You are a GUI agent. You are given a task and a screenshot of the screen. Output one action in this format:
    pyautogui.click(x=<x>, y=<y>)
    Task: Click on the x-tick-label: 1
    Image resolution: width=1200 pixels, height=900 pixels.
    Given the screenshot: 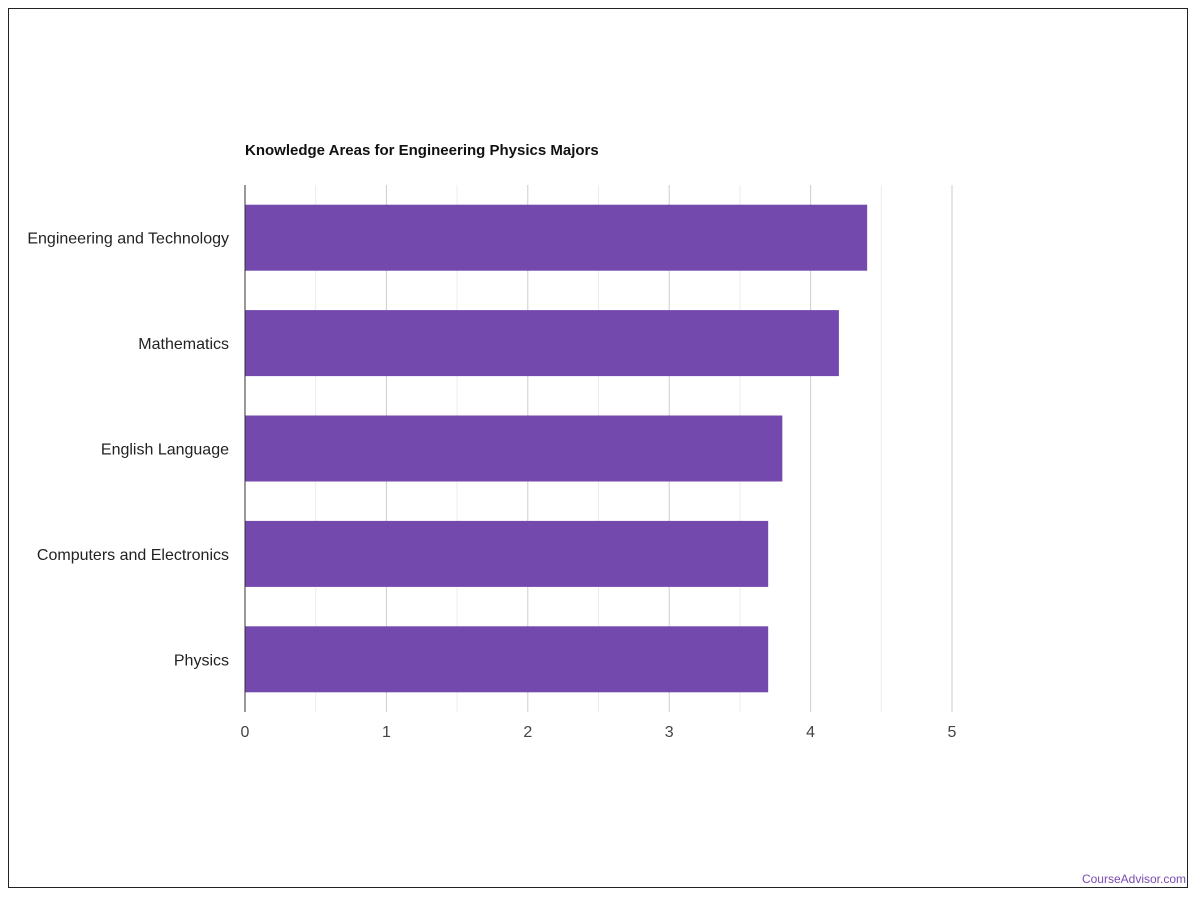 What is the action you would take?
    pyautogui.click(x=386, y=732)
    